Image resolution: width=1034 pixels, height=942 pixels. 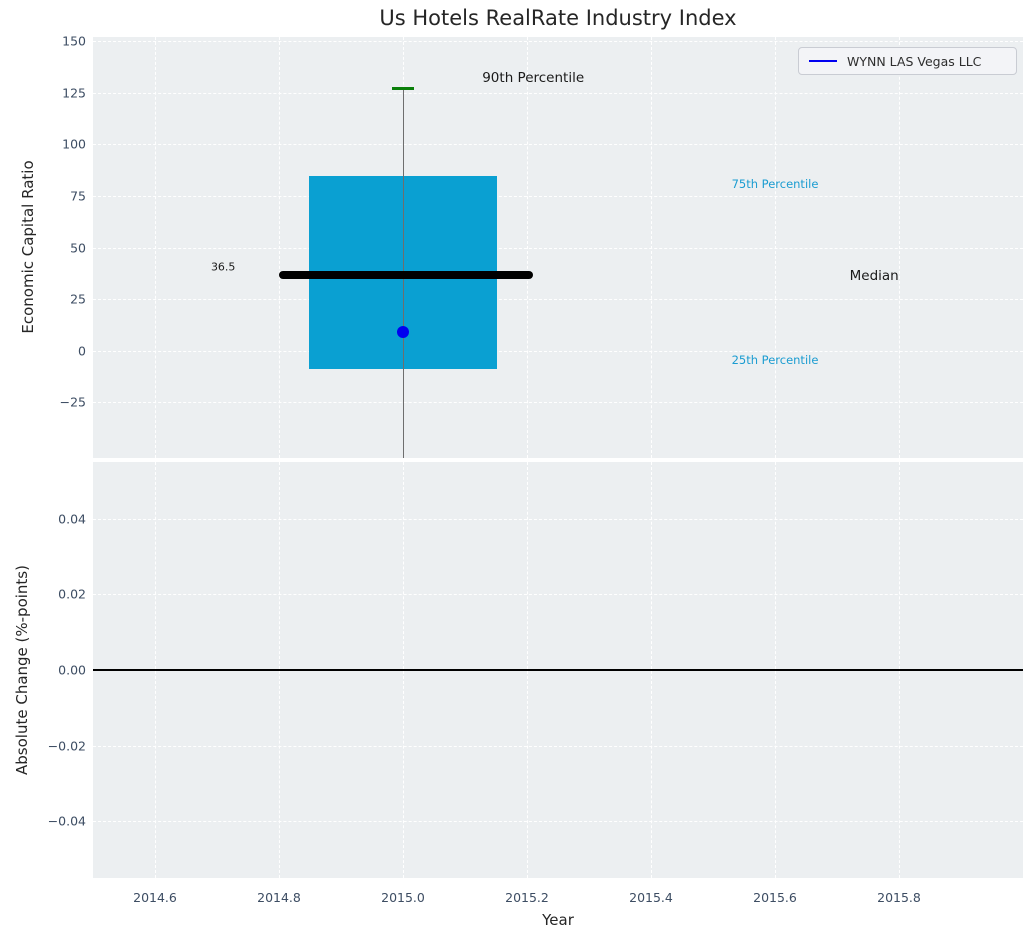 I want to click on y-tick-label: 100, so click(x=74, y=144).